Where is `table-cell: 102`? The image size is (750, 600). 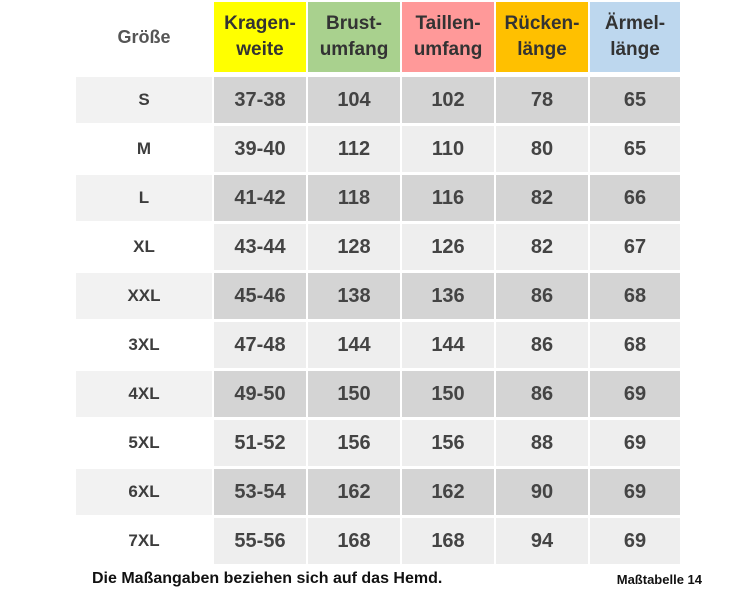 table-cell: 102 is located at coordinates (448, 100).